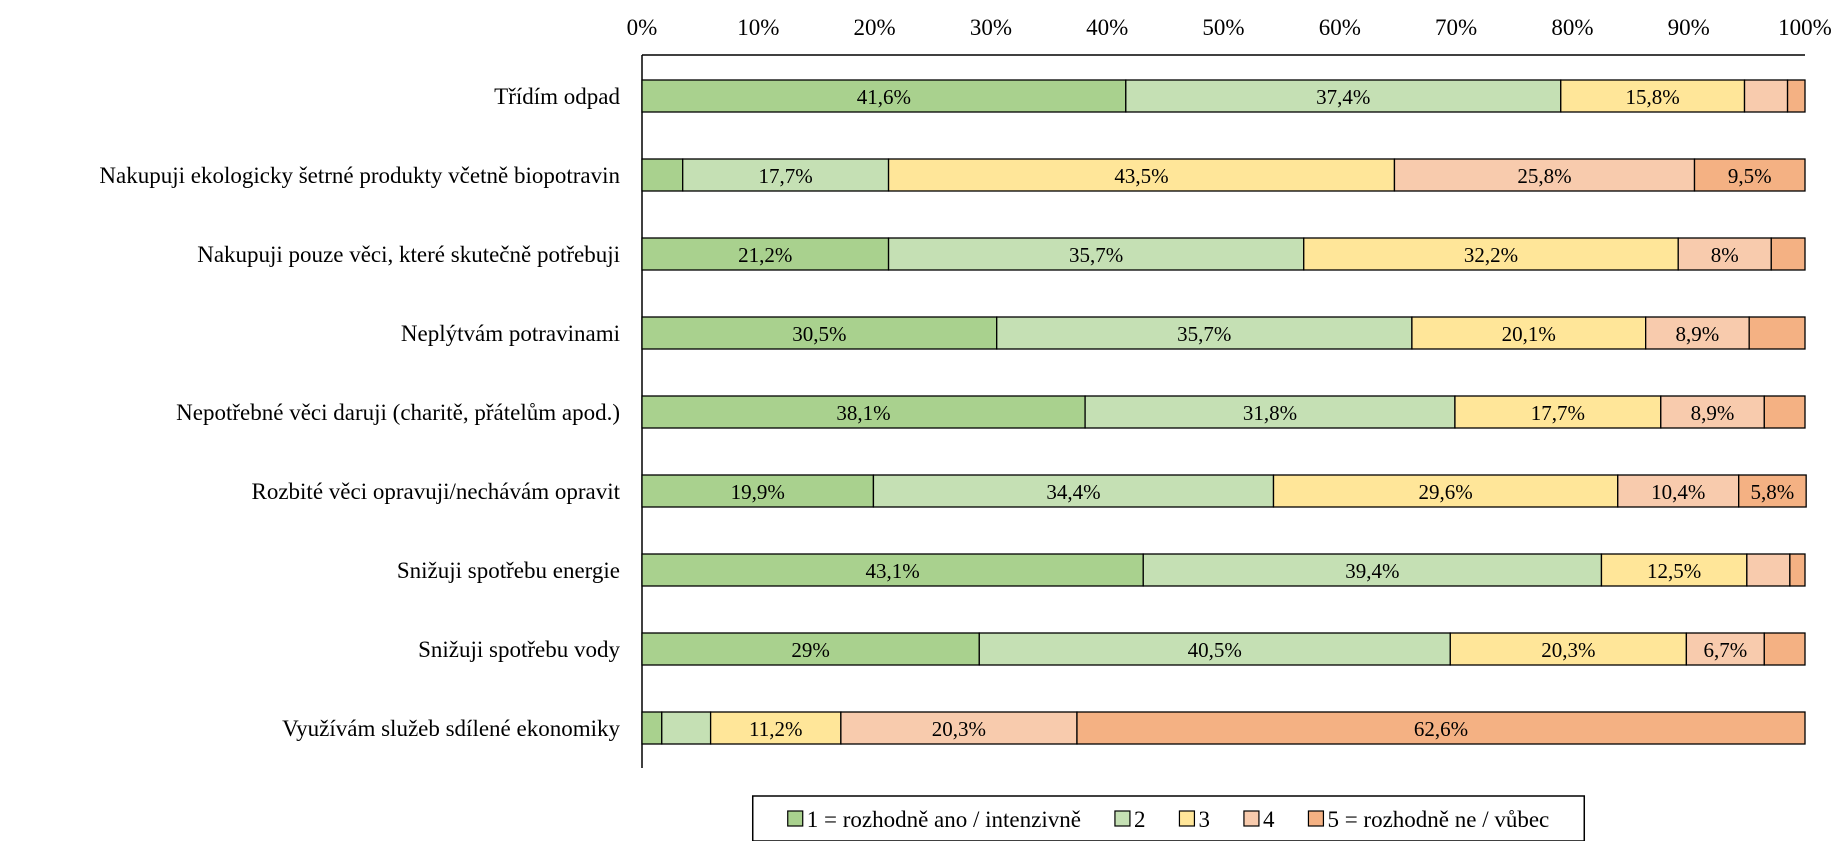 Image resolution: width=1838 pixels, height=841 pixels. Describe the element at coordinates (758, 492) in the screenshot. I see `data-label: 19,9%` at that location.